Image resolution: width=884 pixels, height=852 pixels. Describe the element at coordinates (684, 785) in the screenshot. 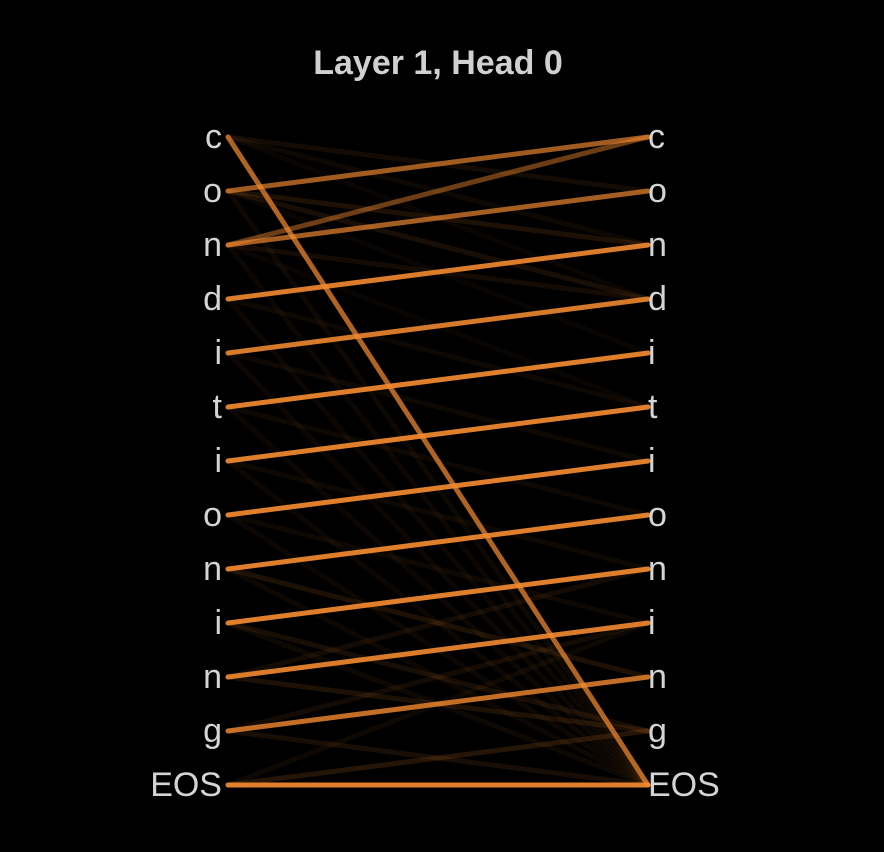

I see `right-token-label: EOS` at that location.